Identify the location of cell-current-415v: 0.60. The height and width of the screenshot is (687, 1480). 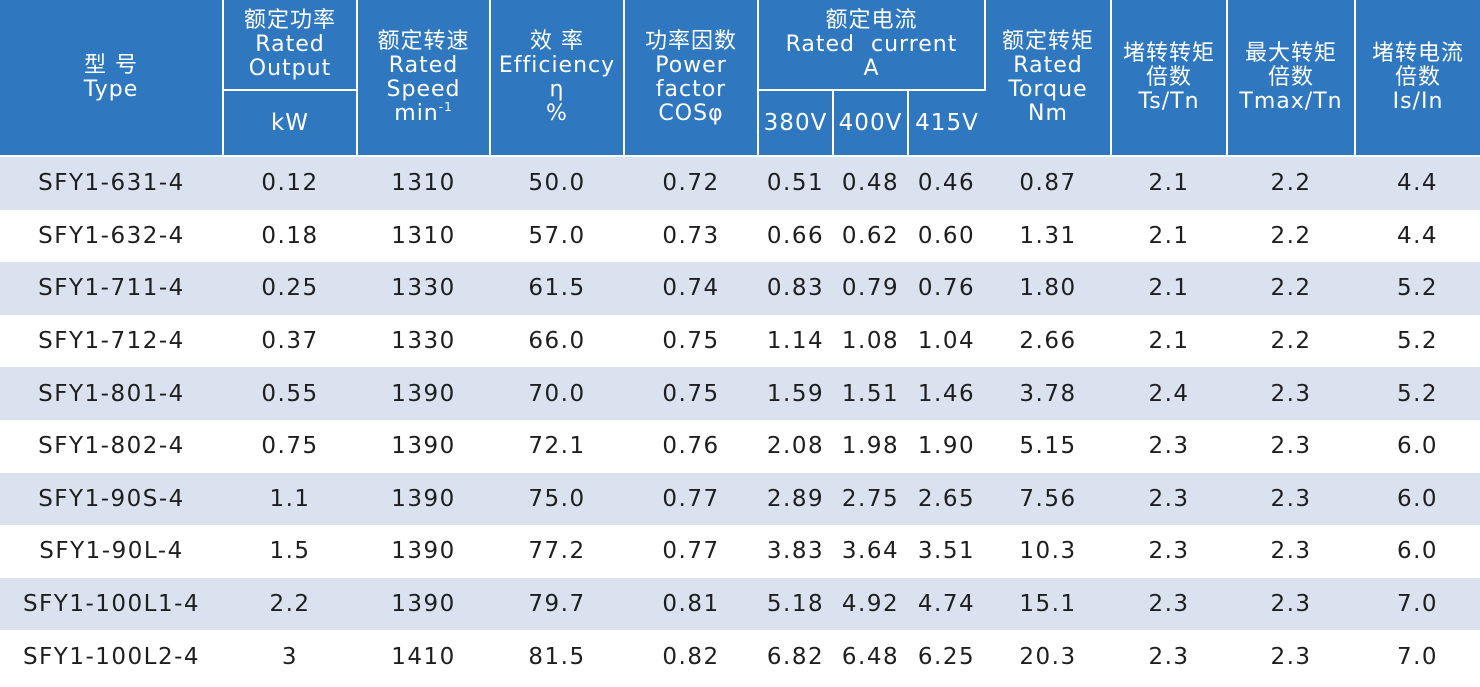
(946, 236).